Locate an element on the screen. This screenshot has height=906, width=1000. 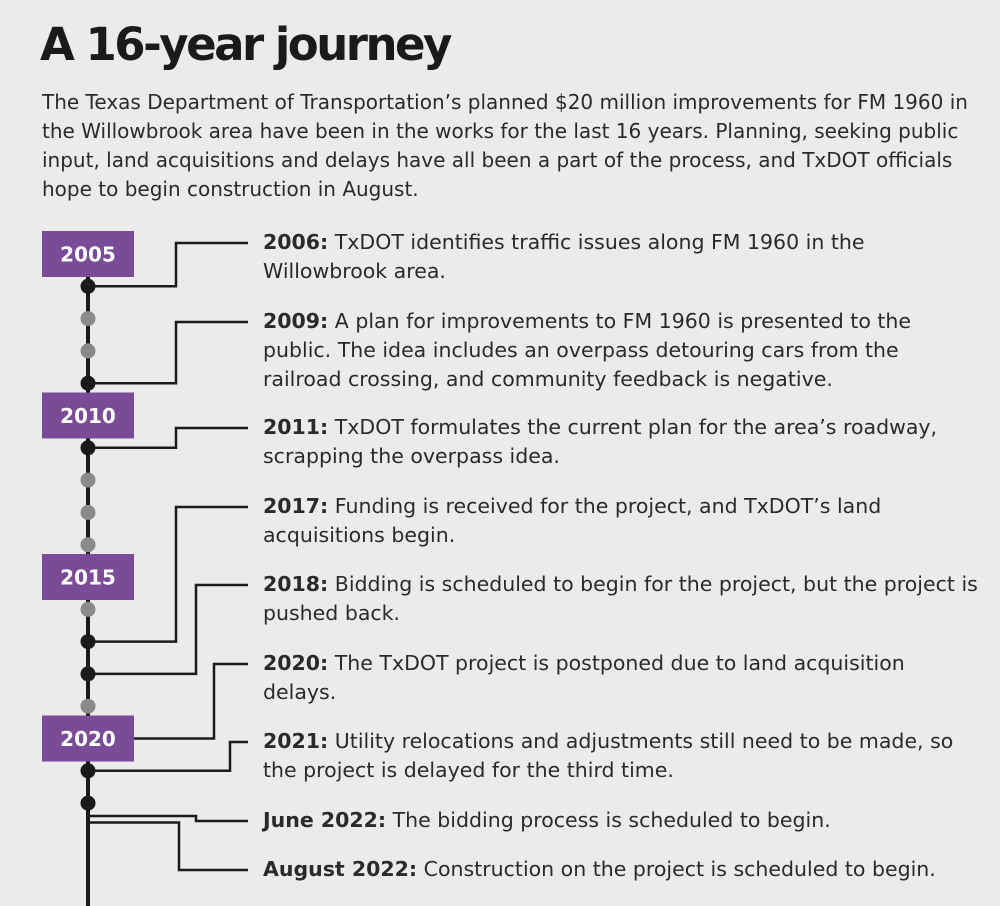
year-label: 2010 is located at coordinates (88, 416).